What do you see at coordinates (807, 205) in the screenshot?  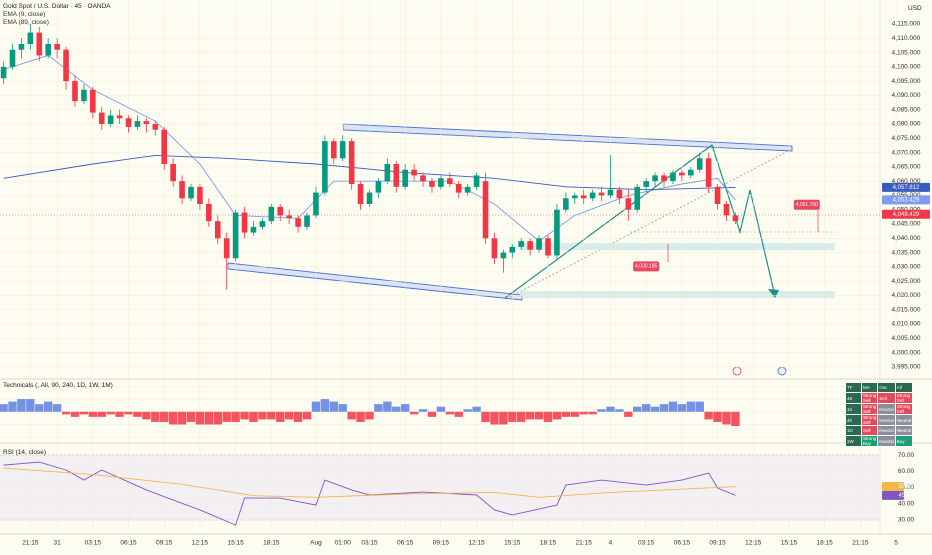 I see `price-callout-label: 4,051.750` at bounding box center [807, 205].